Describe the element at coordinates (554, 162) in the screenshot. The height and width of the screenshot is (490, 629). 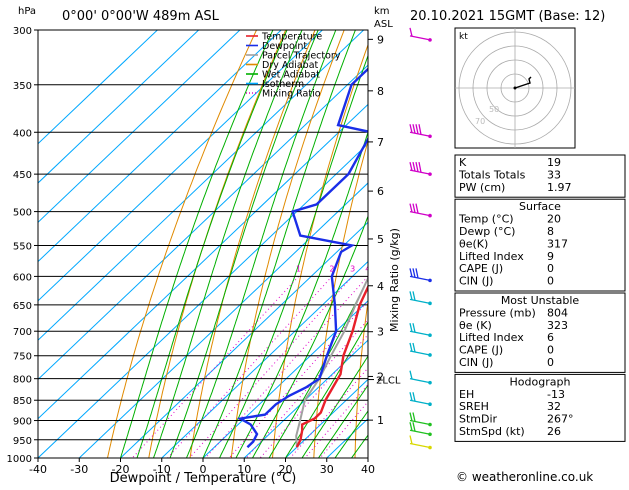
I see `table-row-value: 19` at that location.